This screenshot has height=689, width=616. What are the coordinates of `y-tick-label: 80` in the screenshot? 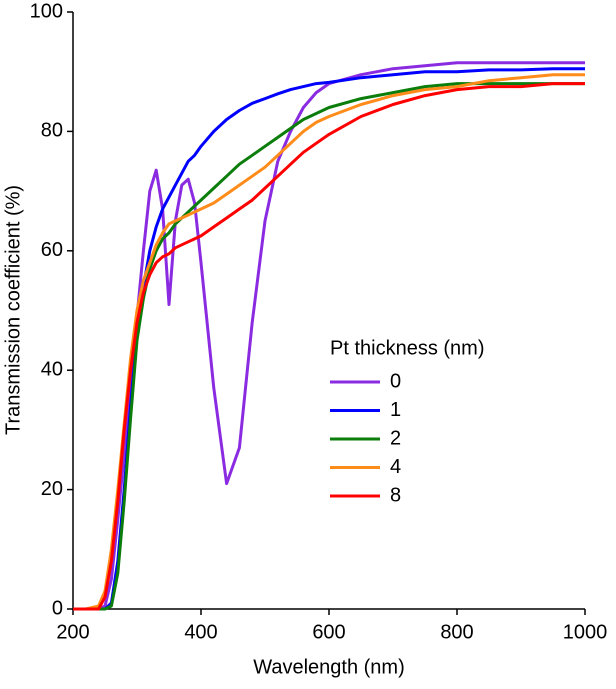 It's located at (52, 131).